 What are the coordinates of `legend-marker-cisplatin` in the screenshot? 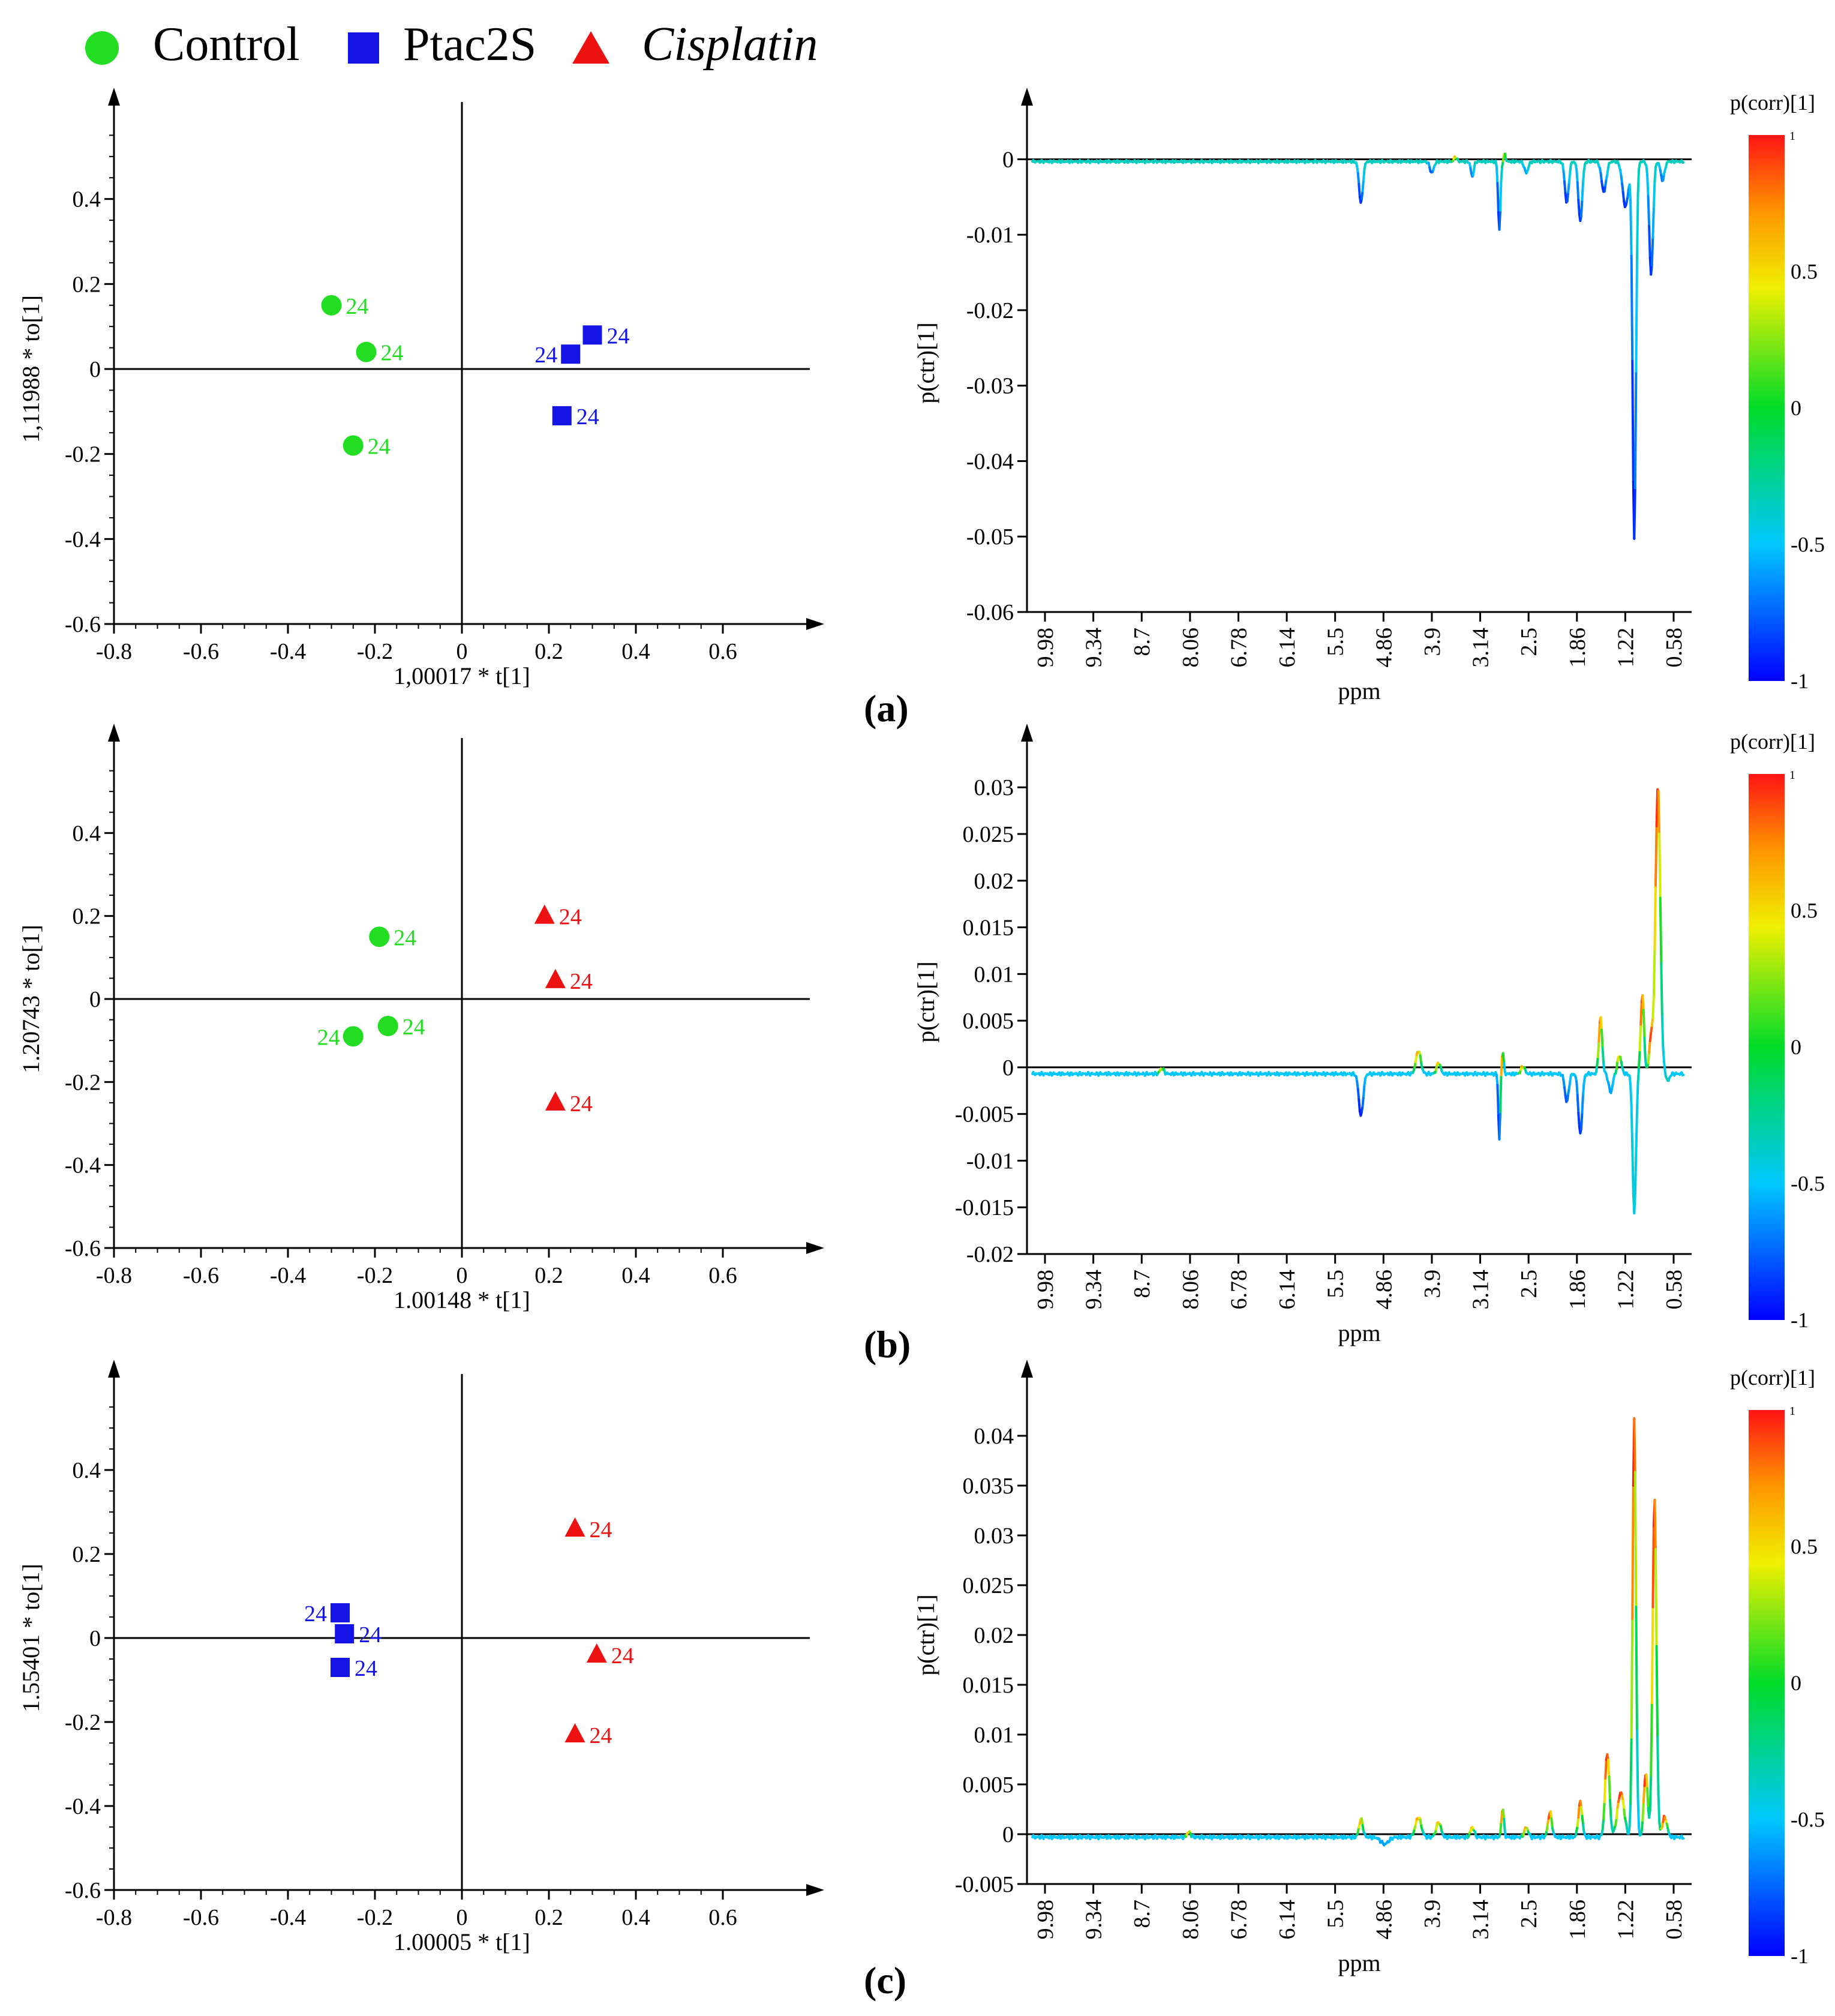 It's located at (591, 47).